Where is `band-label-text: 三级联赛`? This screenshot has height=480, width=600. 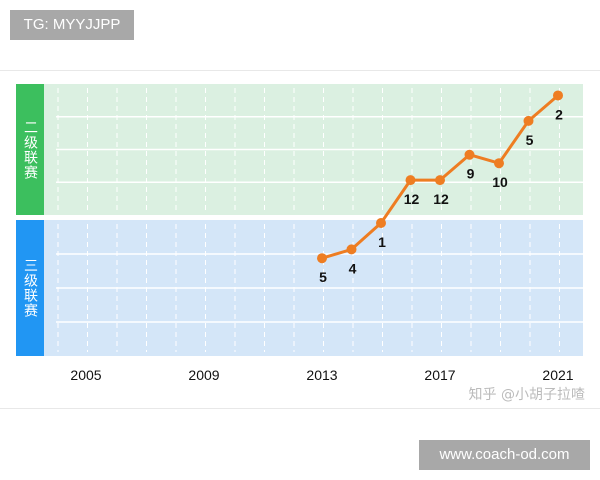
band-label-text: 三级联赛 is located at coordinates (30, 288).